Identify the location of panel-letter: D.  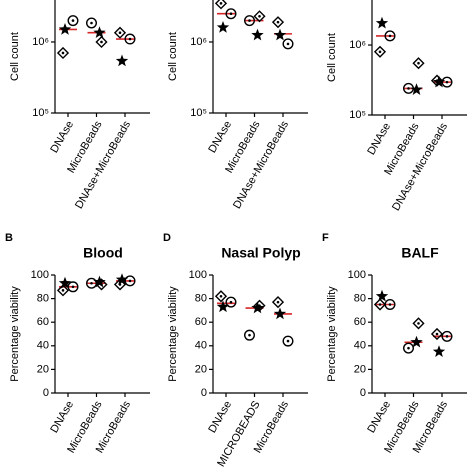
(167, 238).